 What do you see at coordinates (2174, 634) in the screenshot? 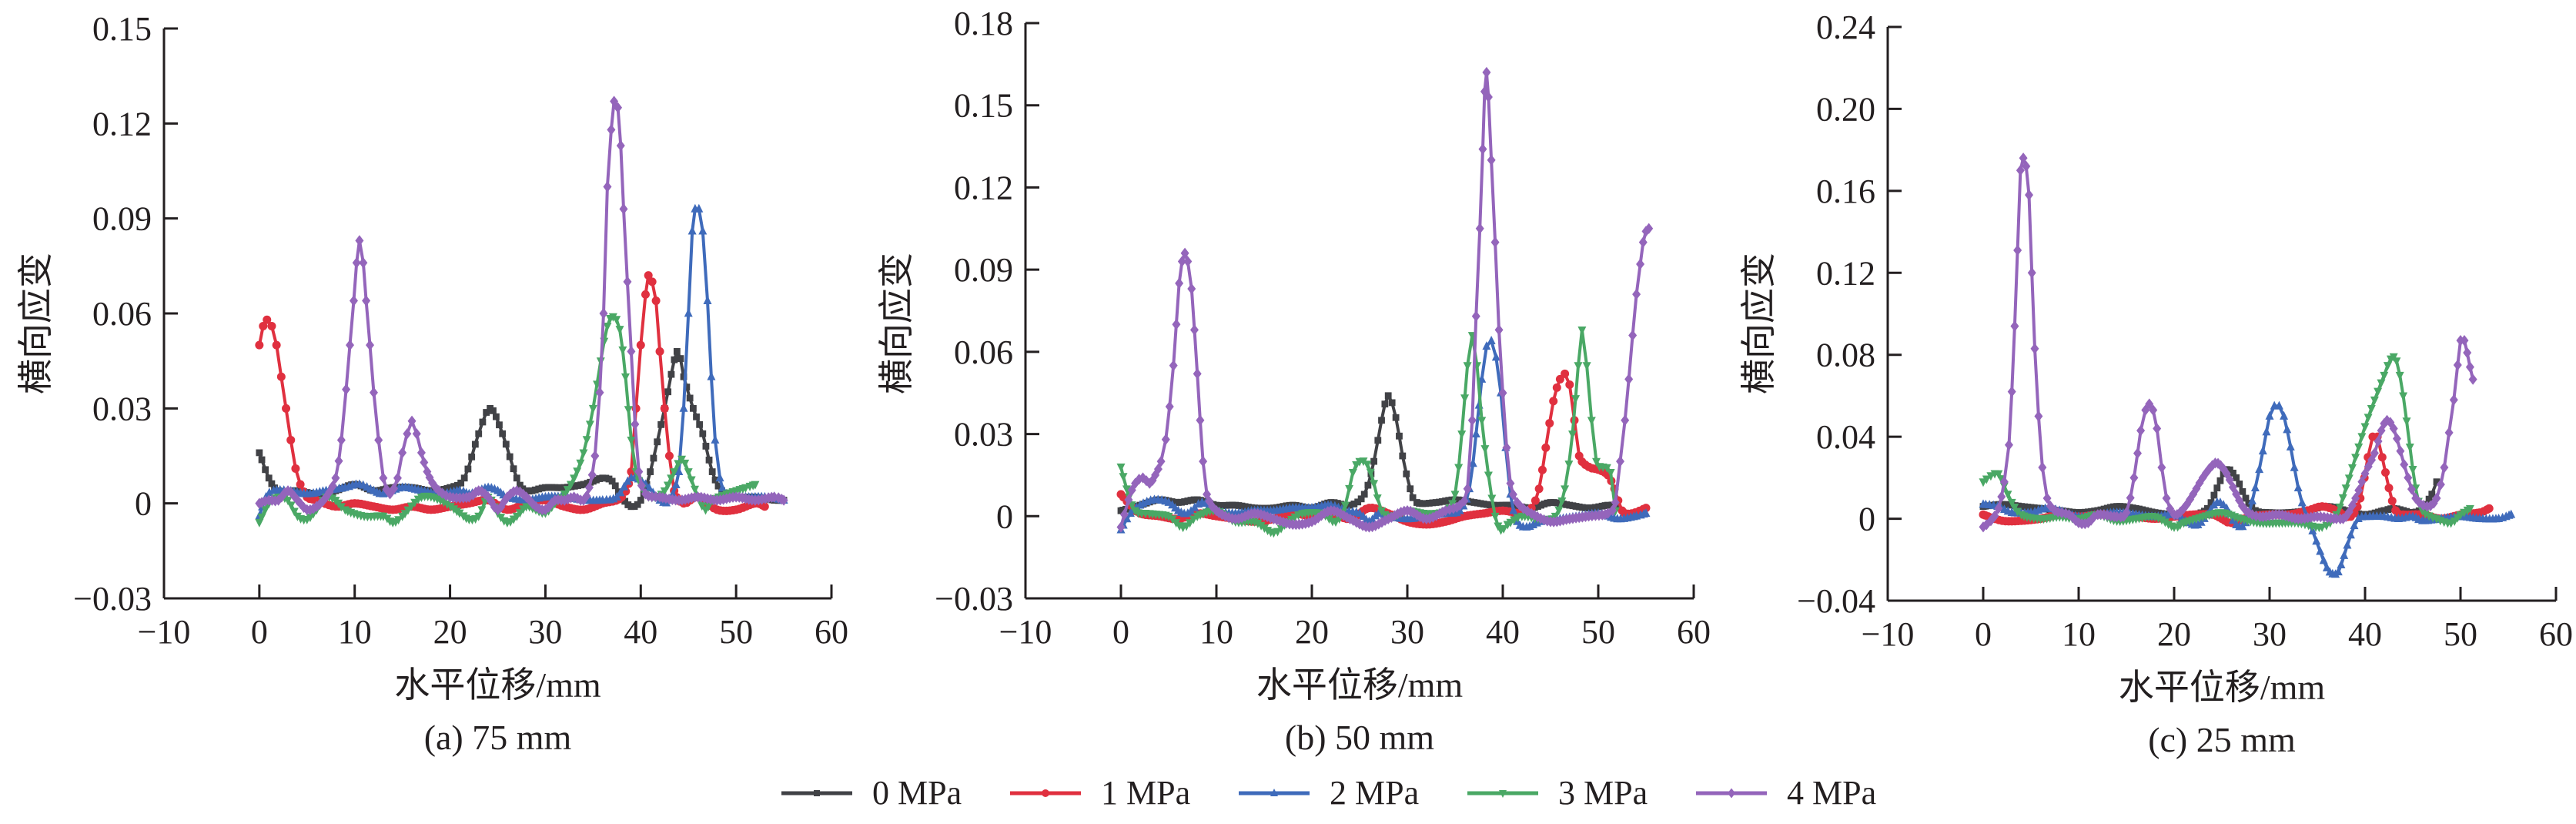
I see `x-tick-label: 20` at bounding box center [2174, 634].